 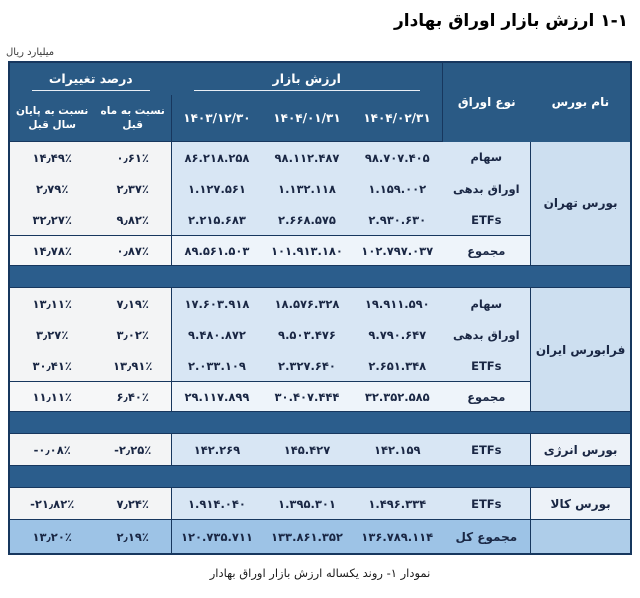 What do you see at coordinates (397, 334) in the screenshot?
I see `value-cell: ۹.۷۹۰.۶۴۷` at bounding box center [397, 334].